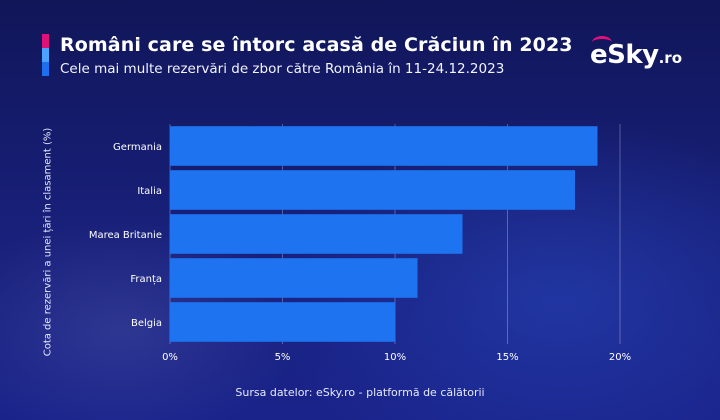 Image resolution: width=720 pixels, height=420 pixels. What do you see at coordinates (384, 146) in the screenshot?
I see `bar-germania` at bounding box center [384, 146].